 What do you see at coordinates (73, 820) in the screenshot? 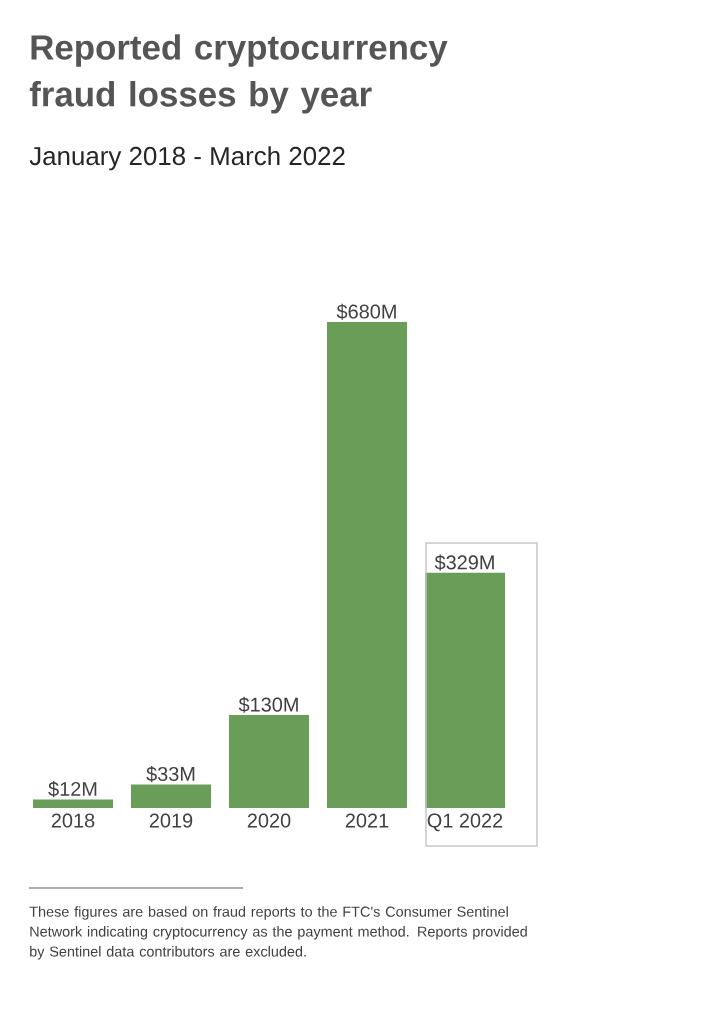
I see `x-tick-label: 2018` at bounding box center [73, 820].